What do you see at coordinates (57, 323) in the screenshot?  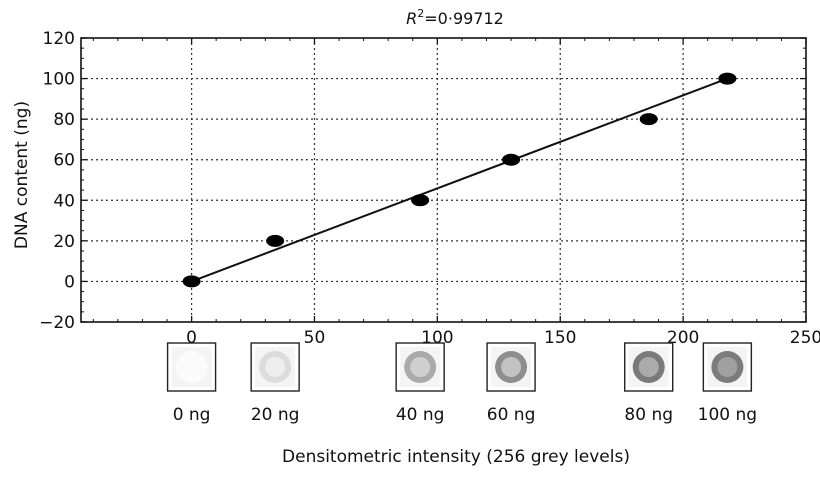 I see `y-tick-label: −20` at bounding box center [57, 323].